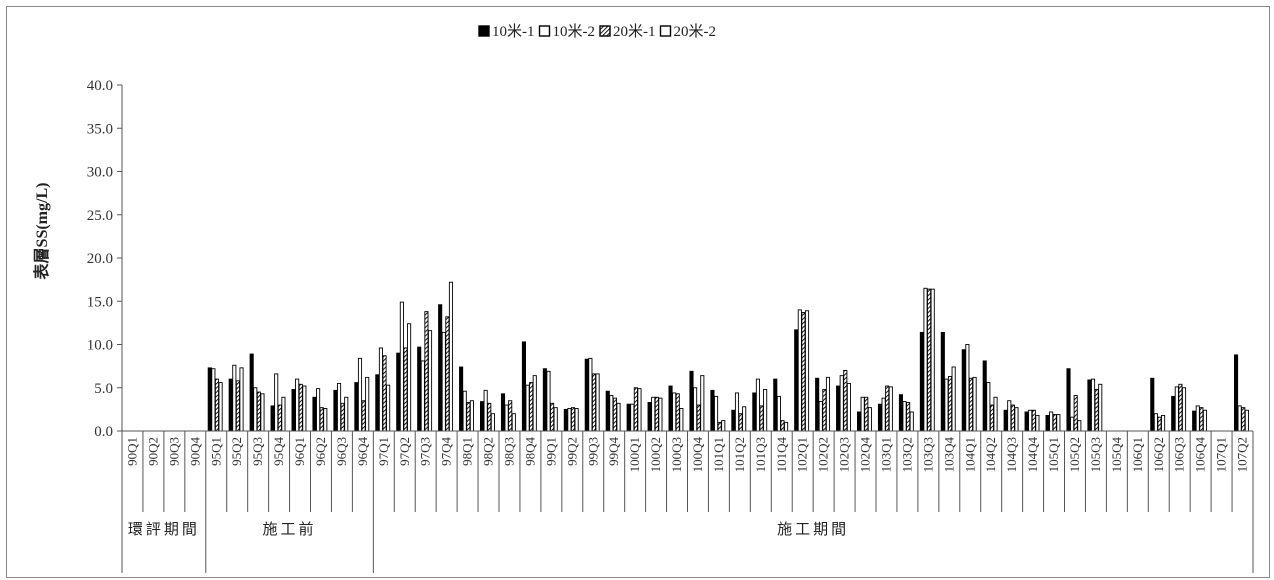 The height and width of the screenshot is (580, 1274). Describe the element at coordinates (1053, 454) in the screenshot. I see `x-tick-label: 105Q1` at that location.